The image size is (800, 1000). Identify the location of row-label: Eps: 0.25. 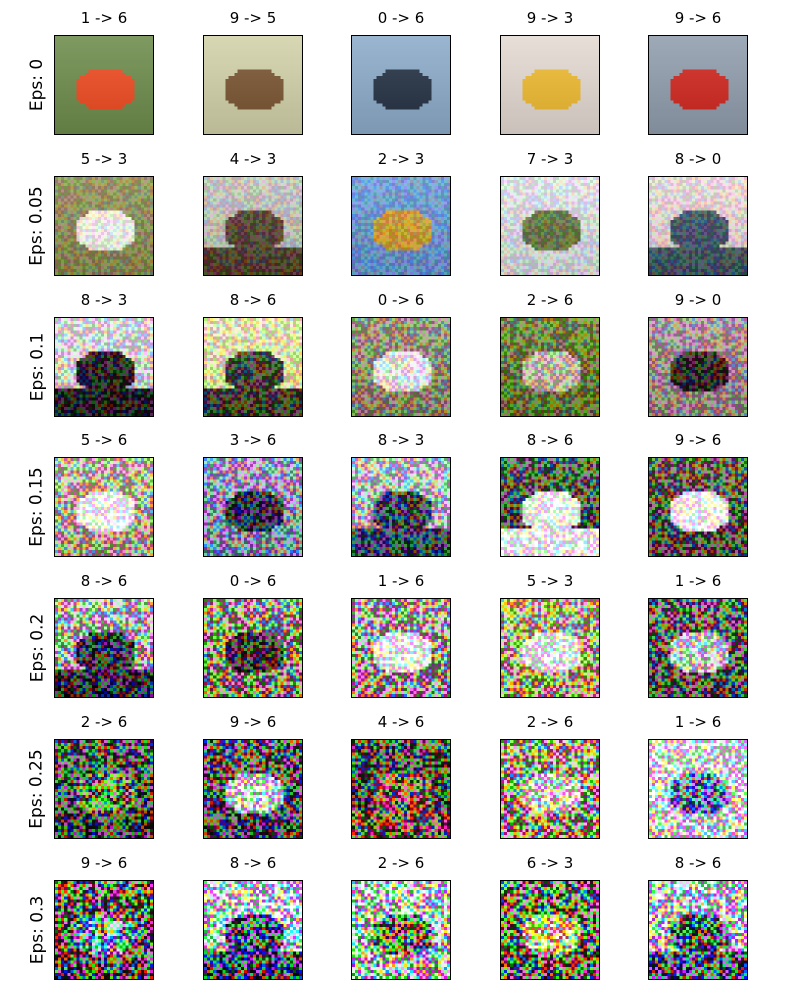
(37, 789).